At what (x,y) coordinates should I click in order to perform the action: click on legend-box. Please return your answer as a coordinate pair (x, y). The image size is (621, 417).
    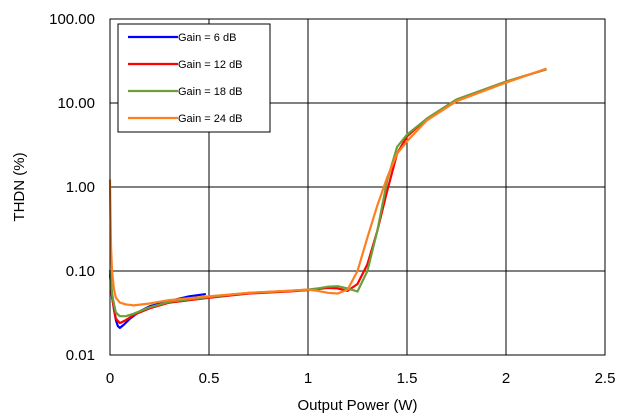
    Looking at the image, I should click on (194, 78).